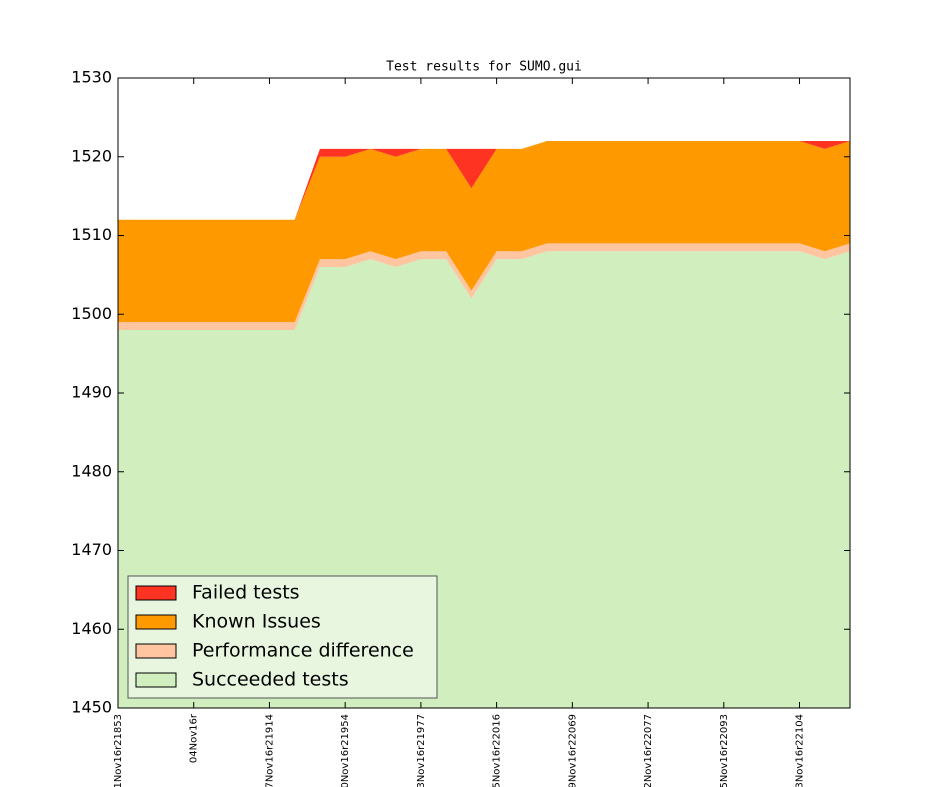 The height and width of the screenshot is (787, 944). Describe the element at coordinates (91, 313) in the screenshot. I see `y-tick-label: 1500` at that location.